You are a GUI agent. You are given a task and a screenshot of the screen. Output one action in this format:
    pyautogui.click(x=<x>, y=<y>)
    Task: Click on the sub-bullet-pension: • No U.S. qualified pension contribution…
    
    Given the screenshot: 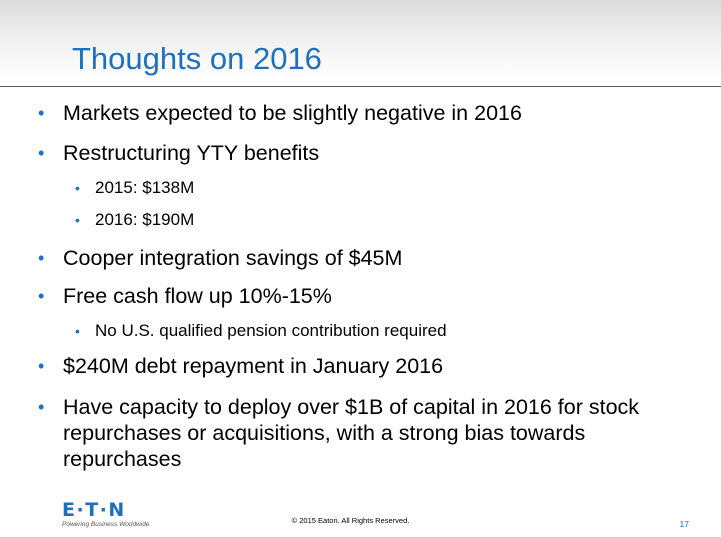 What is the action you would take?
    pyautogui.click(x=365, y=331)
    